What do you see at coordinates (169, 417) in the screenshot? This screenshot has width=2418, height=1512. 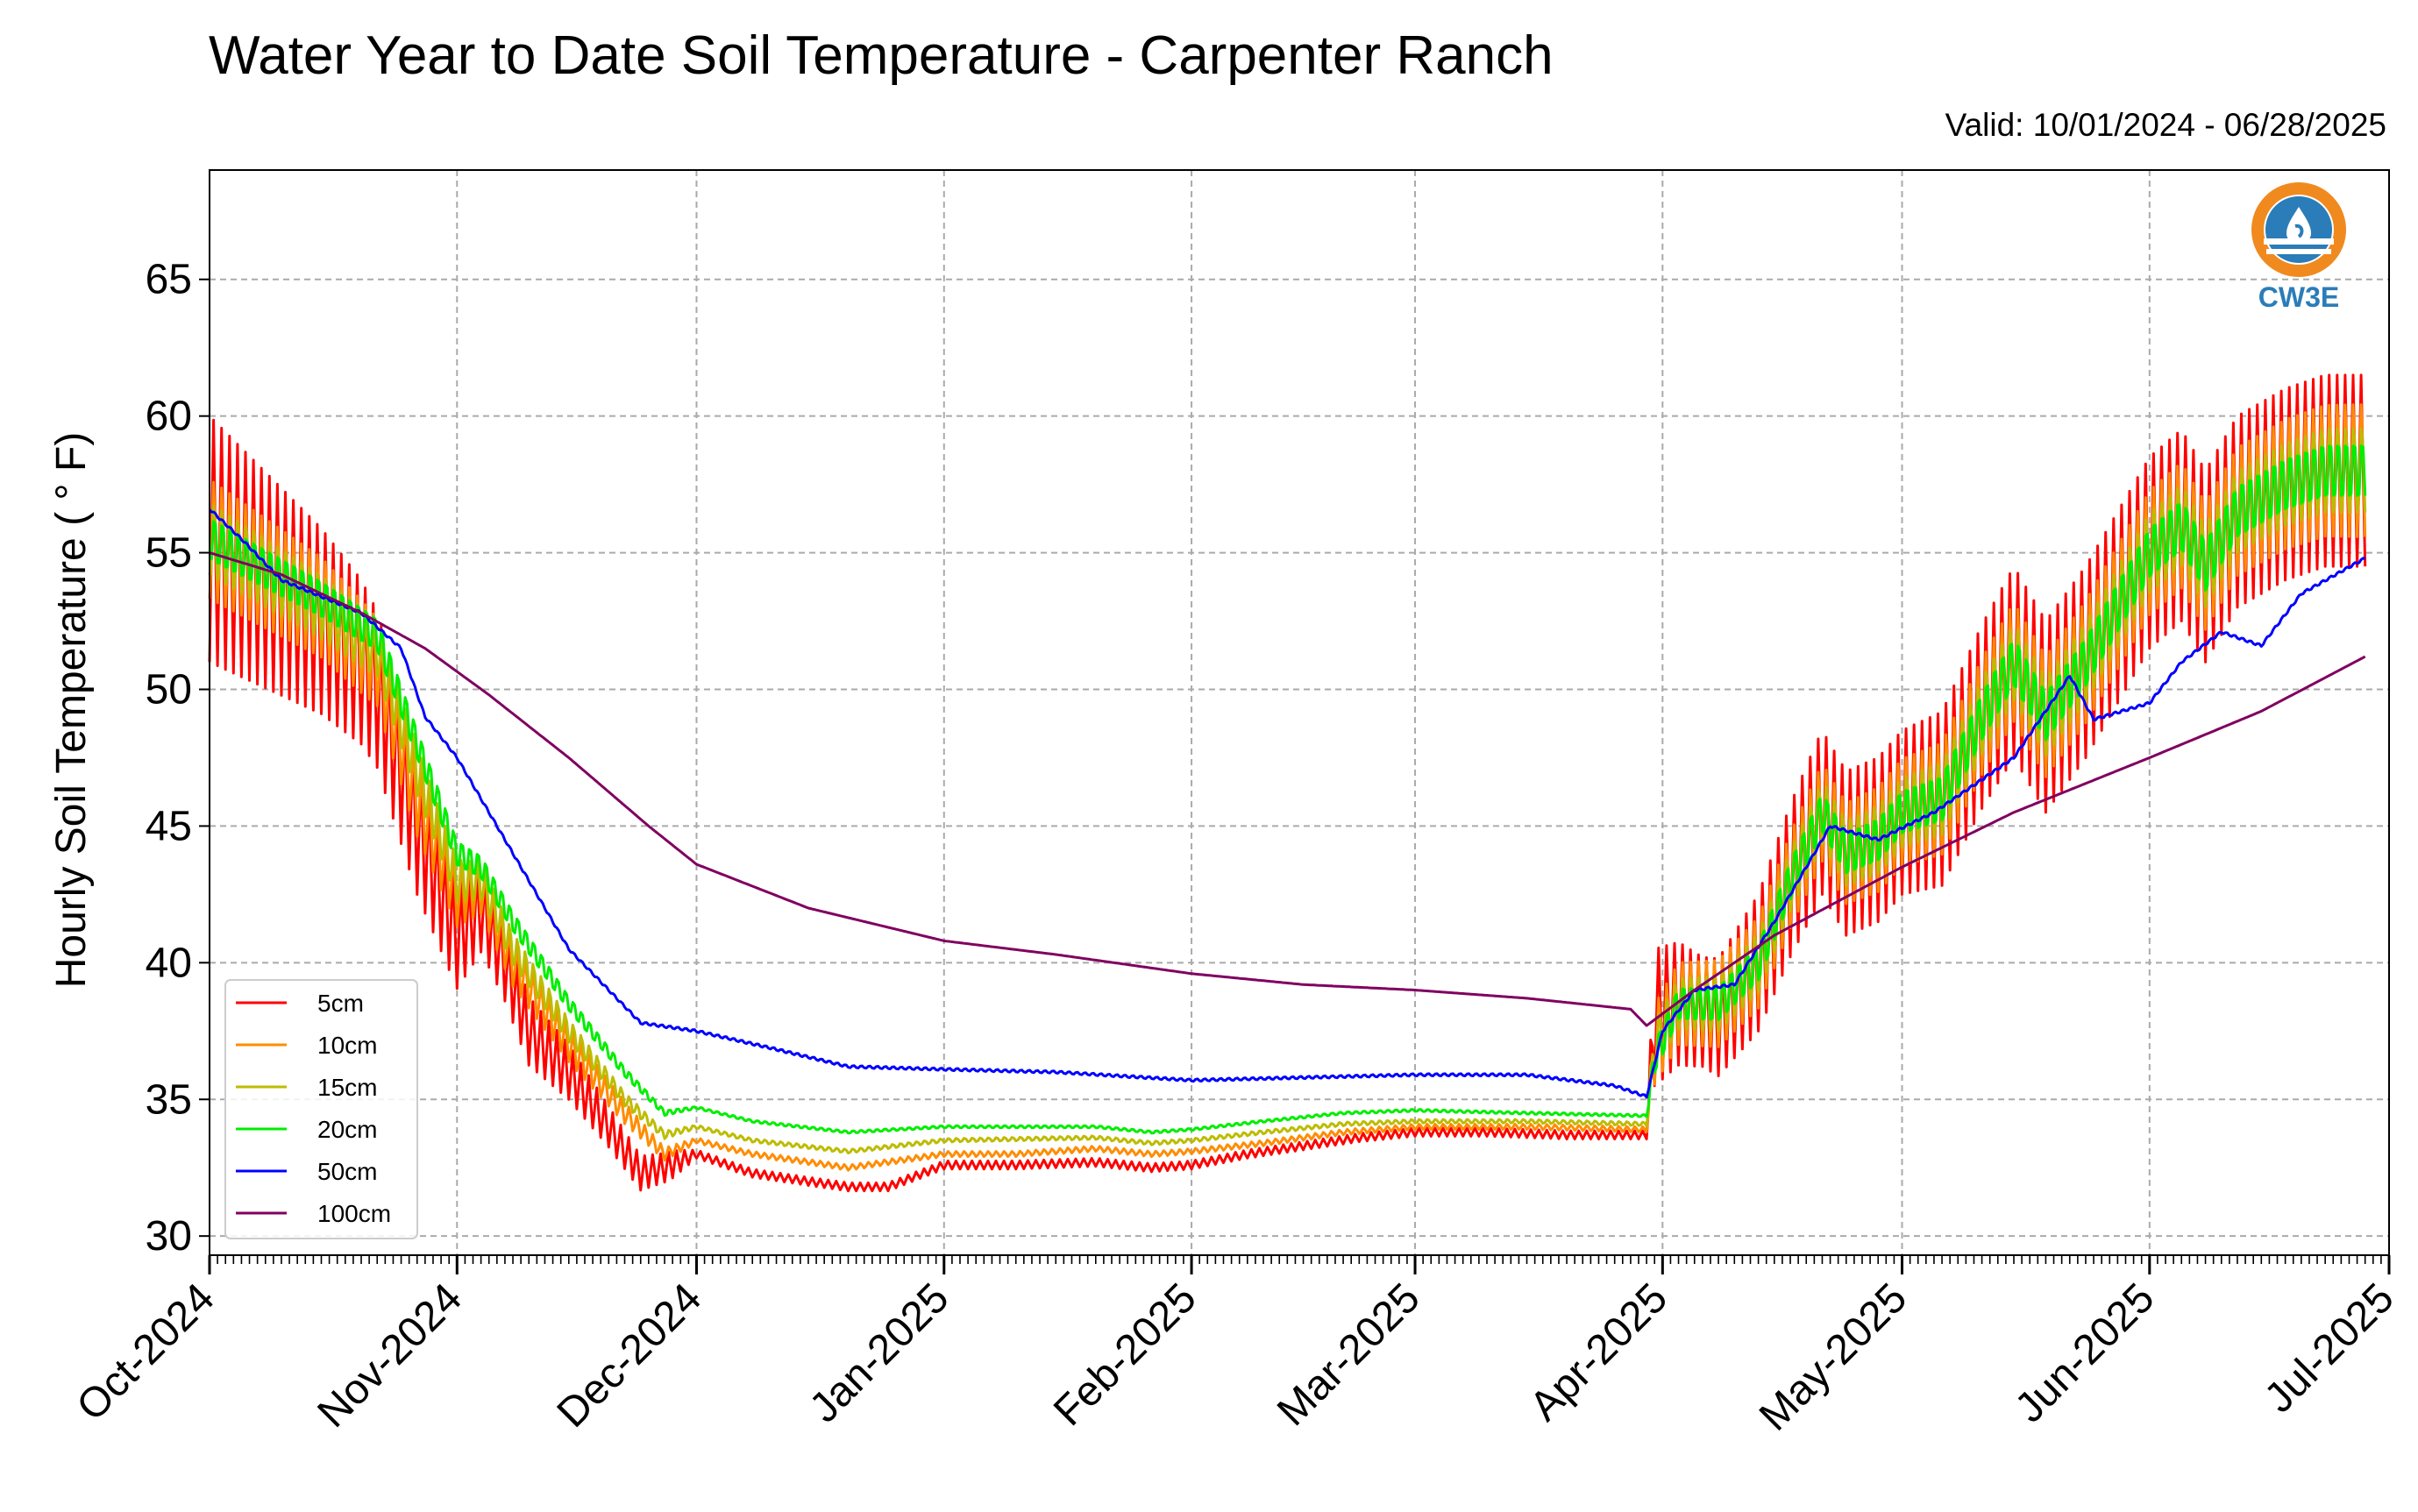 I see `y-tick-label: 60` at bounding box center [169, 417].